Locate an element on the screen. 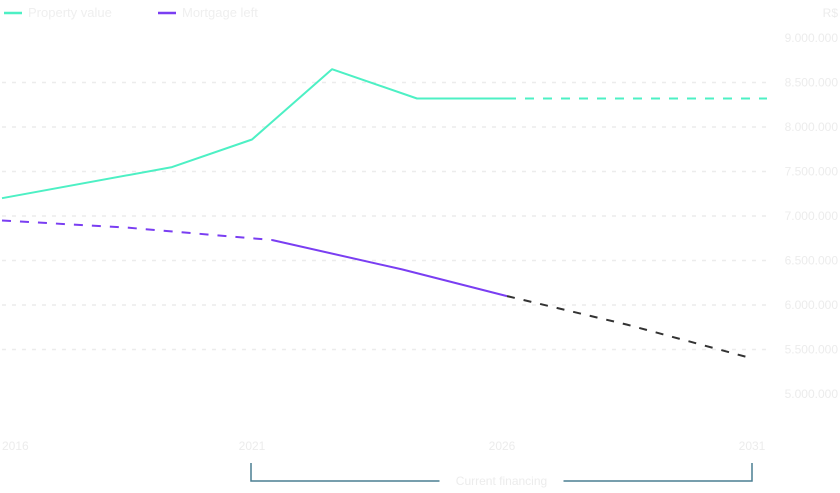 The image size is (840, 493). legend-item-property-value: Property value is located at coordinates (58, 12).